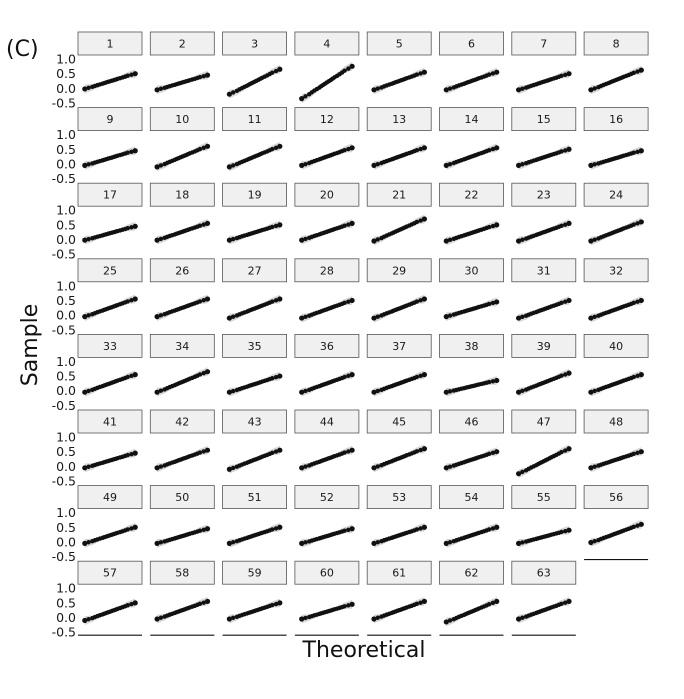  What do you see at coordinates (616, 270) in the screenshot?
I see `facet-strip-label: 32` at bounding box center [616, 270].